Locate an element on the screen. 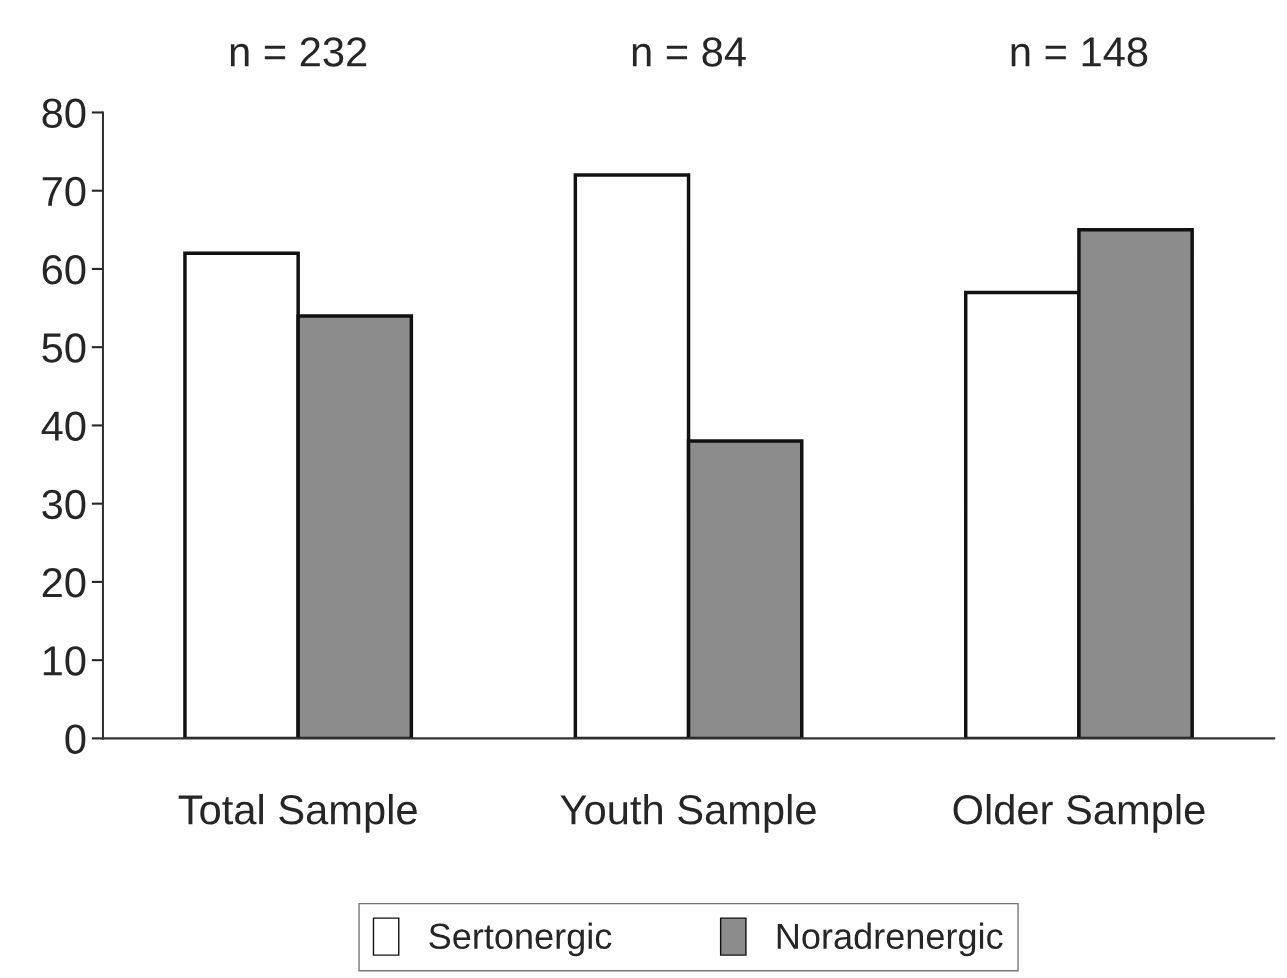 Image resolution: width=1287 pixels, height=978 pixels. x-tick-label: Total Sample is located at coordinates (297, 813).